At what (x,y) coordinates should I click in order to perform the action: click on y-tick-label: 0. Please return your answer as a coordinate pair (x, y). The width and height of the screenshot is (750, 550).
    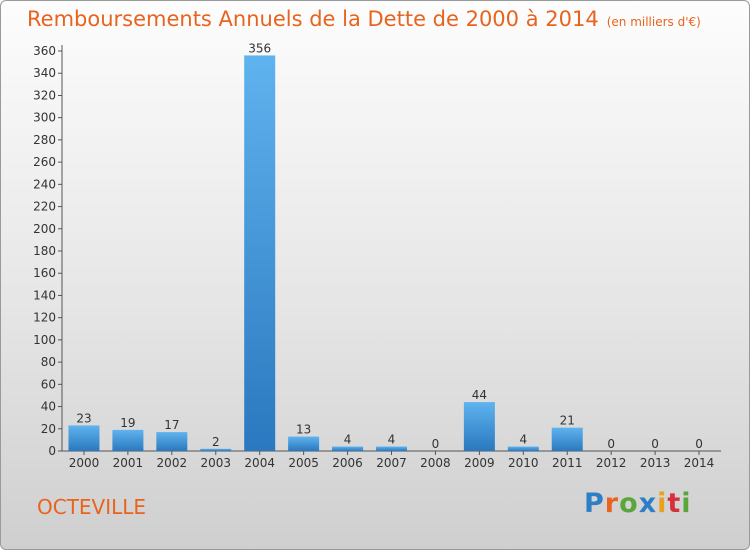
    Looking at the image, I should click on (52, 451).